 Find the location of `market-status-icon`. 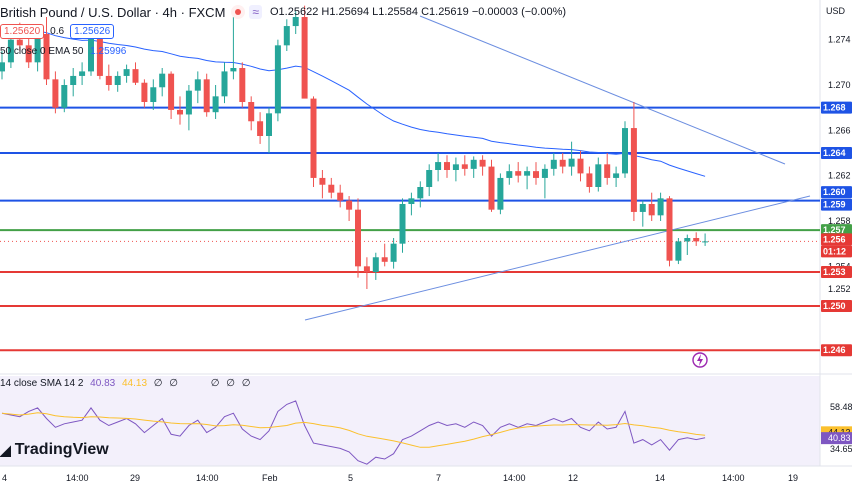

market-status-icon is located at coordinates (238, 12).